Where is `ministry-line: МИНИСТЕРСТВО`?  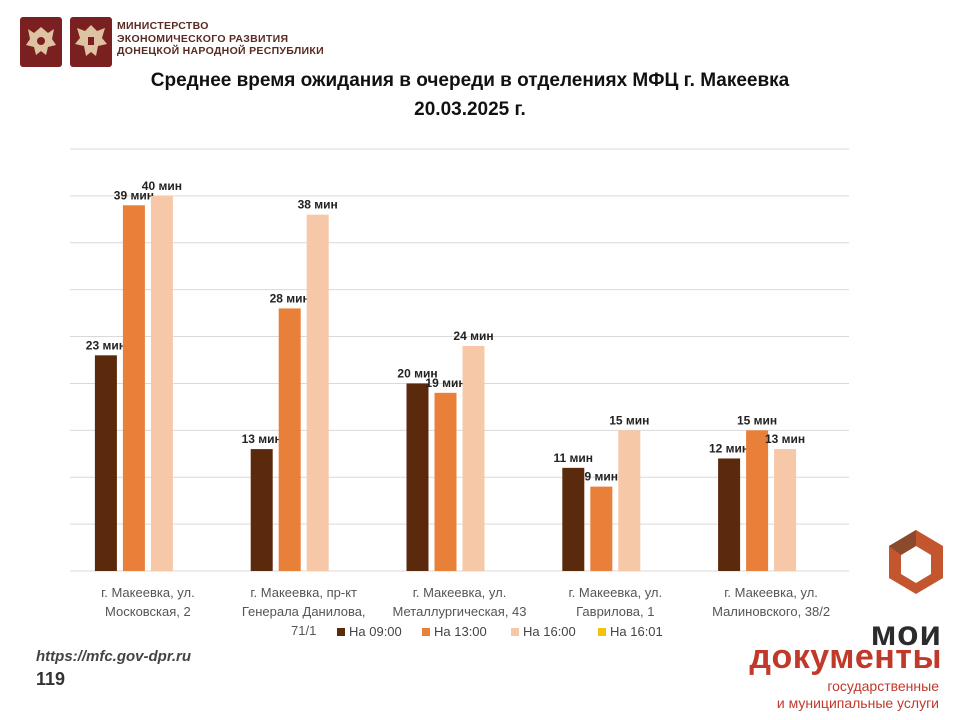
ministry-line: МИНИСТЕРСТВО is located at coordinates (163, 26).